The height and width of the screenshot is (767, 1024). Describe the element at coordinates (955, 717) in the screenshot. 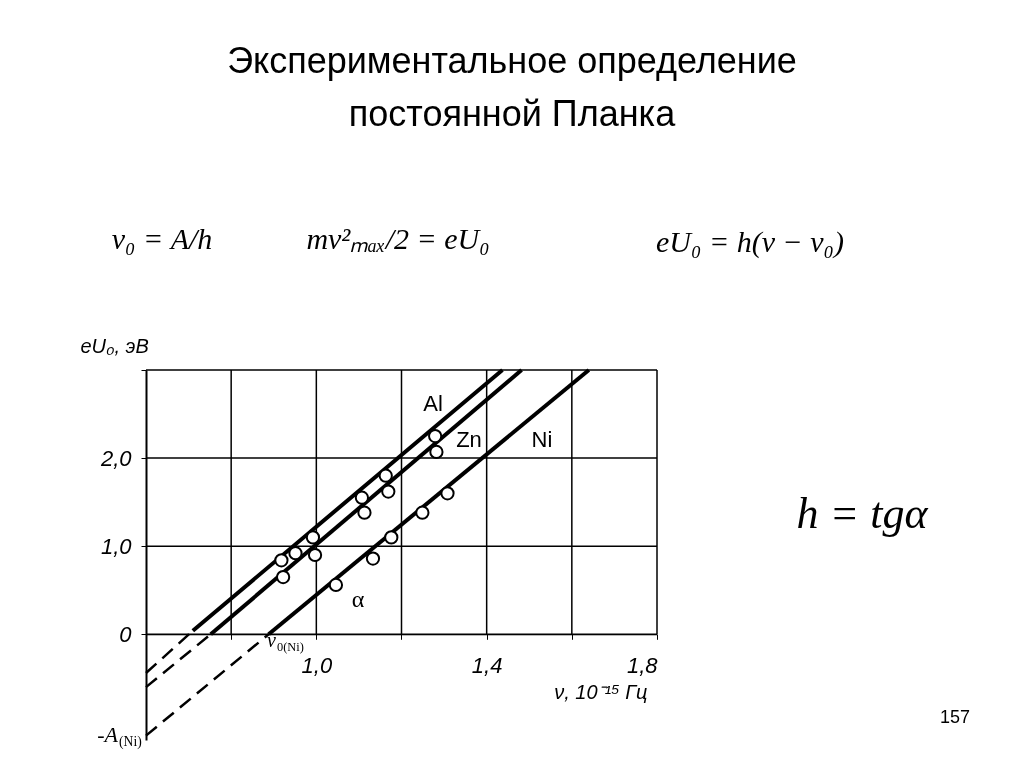

I see `text: 157` at that location.